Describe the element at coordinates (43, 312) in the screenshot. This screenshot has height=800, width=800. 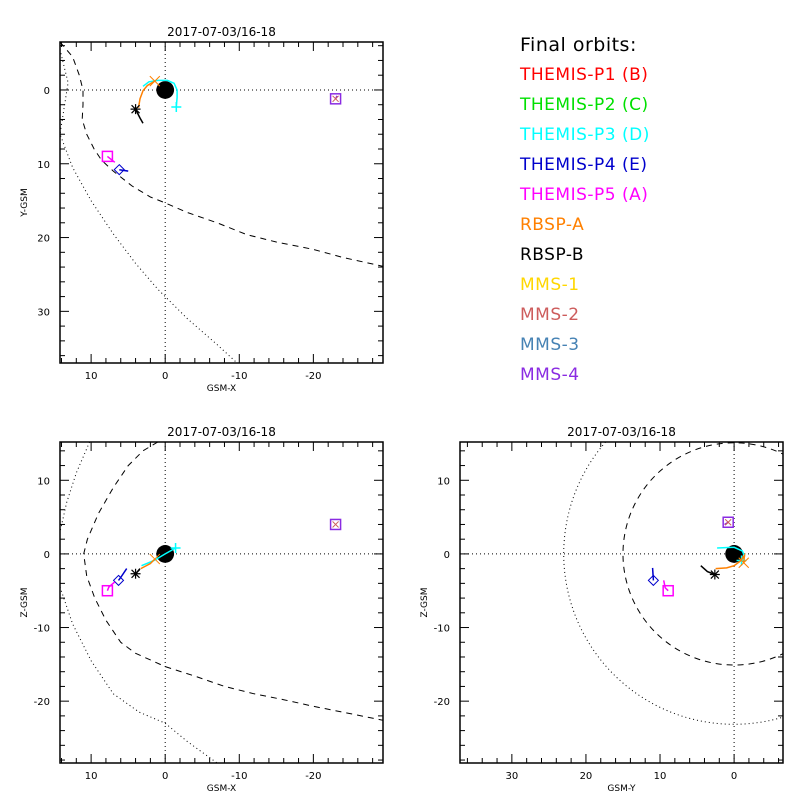
I see `y-tick-label: 30` at that location.